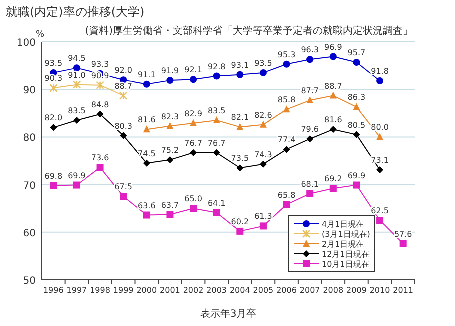  Describe the element at coordinates (346, 264) in the screenshot. I see `legend-label: 10月1日現在` at that location.